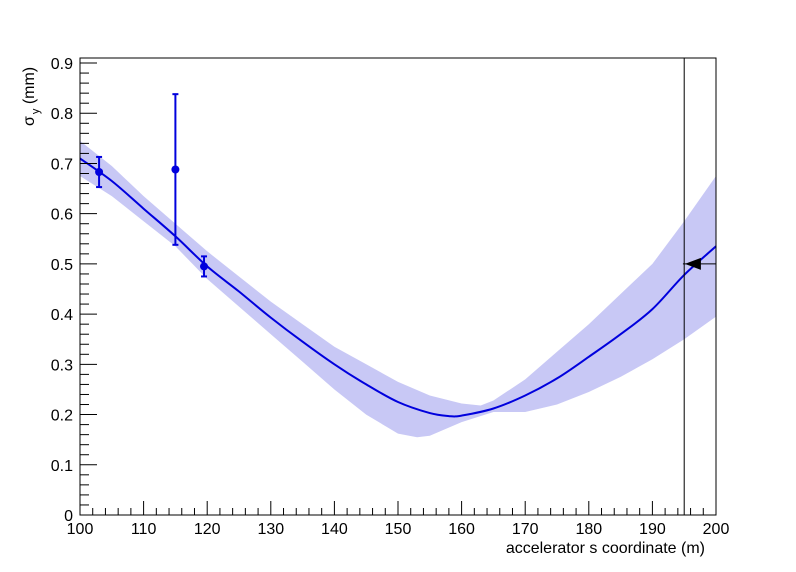 This screenshot has height=572, width=796. What do you see at coordinates (62, 114) in the screenshot?
I see `y-tick-label: 0.8` at bounding box center [62, 114].